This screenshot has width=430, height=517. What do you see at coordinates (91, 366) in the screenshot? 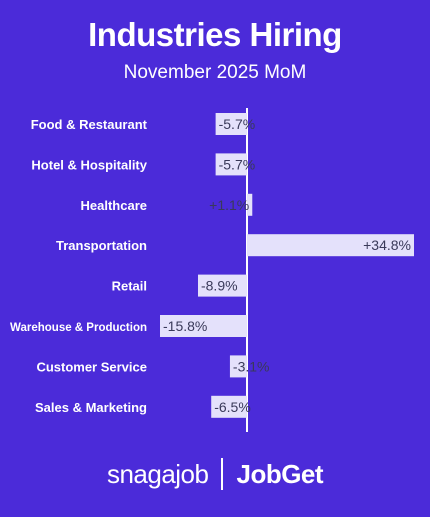
I see `category-label: Customer Service` at bounding box center [91, 366].